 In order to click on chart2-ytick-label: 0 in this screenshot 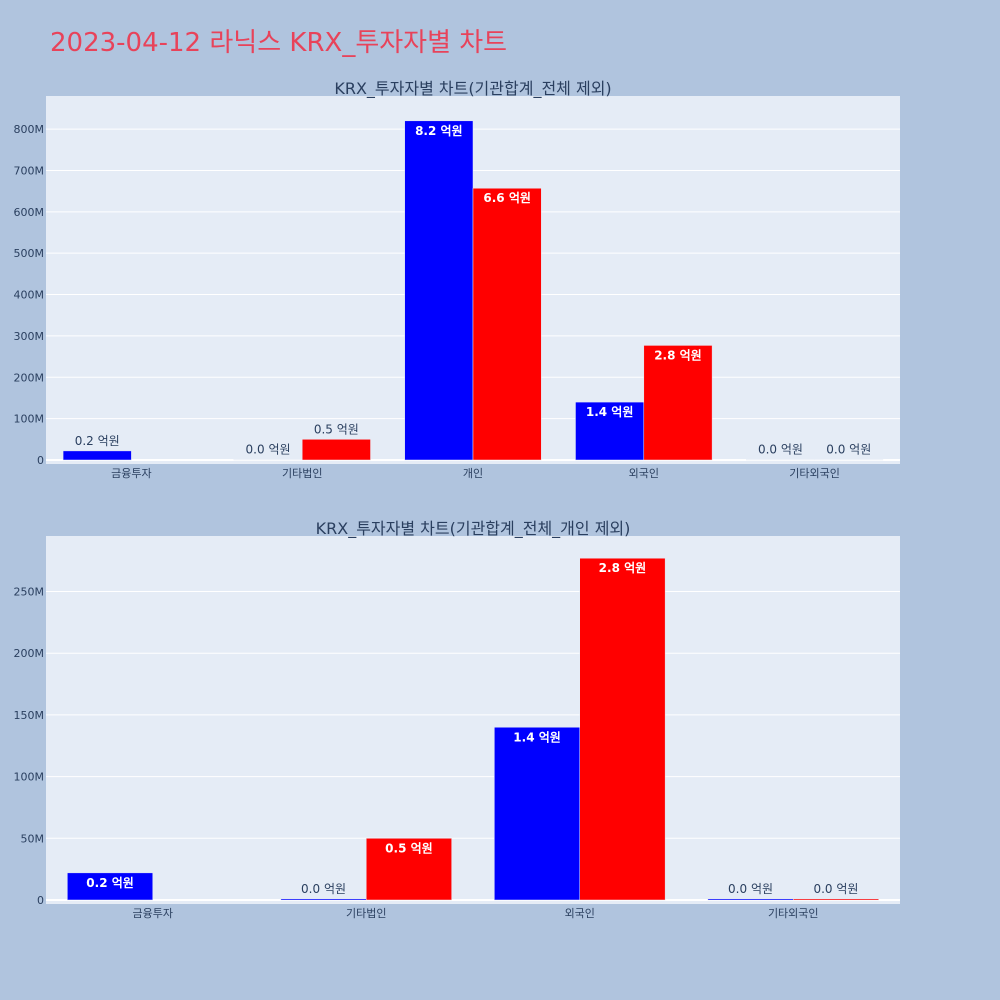, I will do `click(40, 900)`.